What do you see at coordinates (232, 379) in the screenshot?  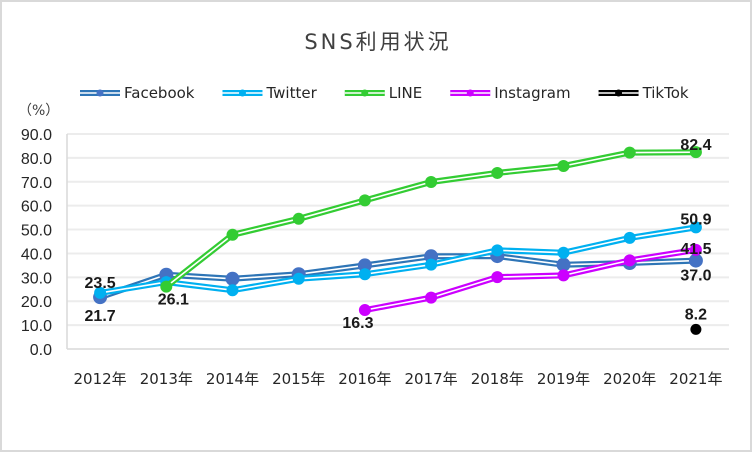 I see `x-tick-label: 2014年` at bounding box center [232, 379].